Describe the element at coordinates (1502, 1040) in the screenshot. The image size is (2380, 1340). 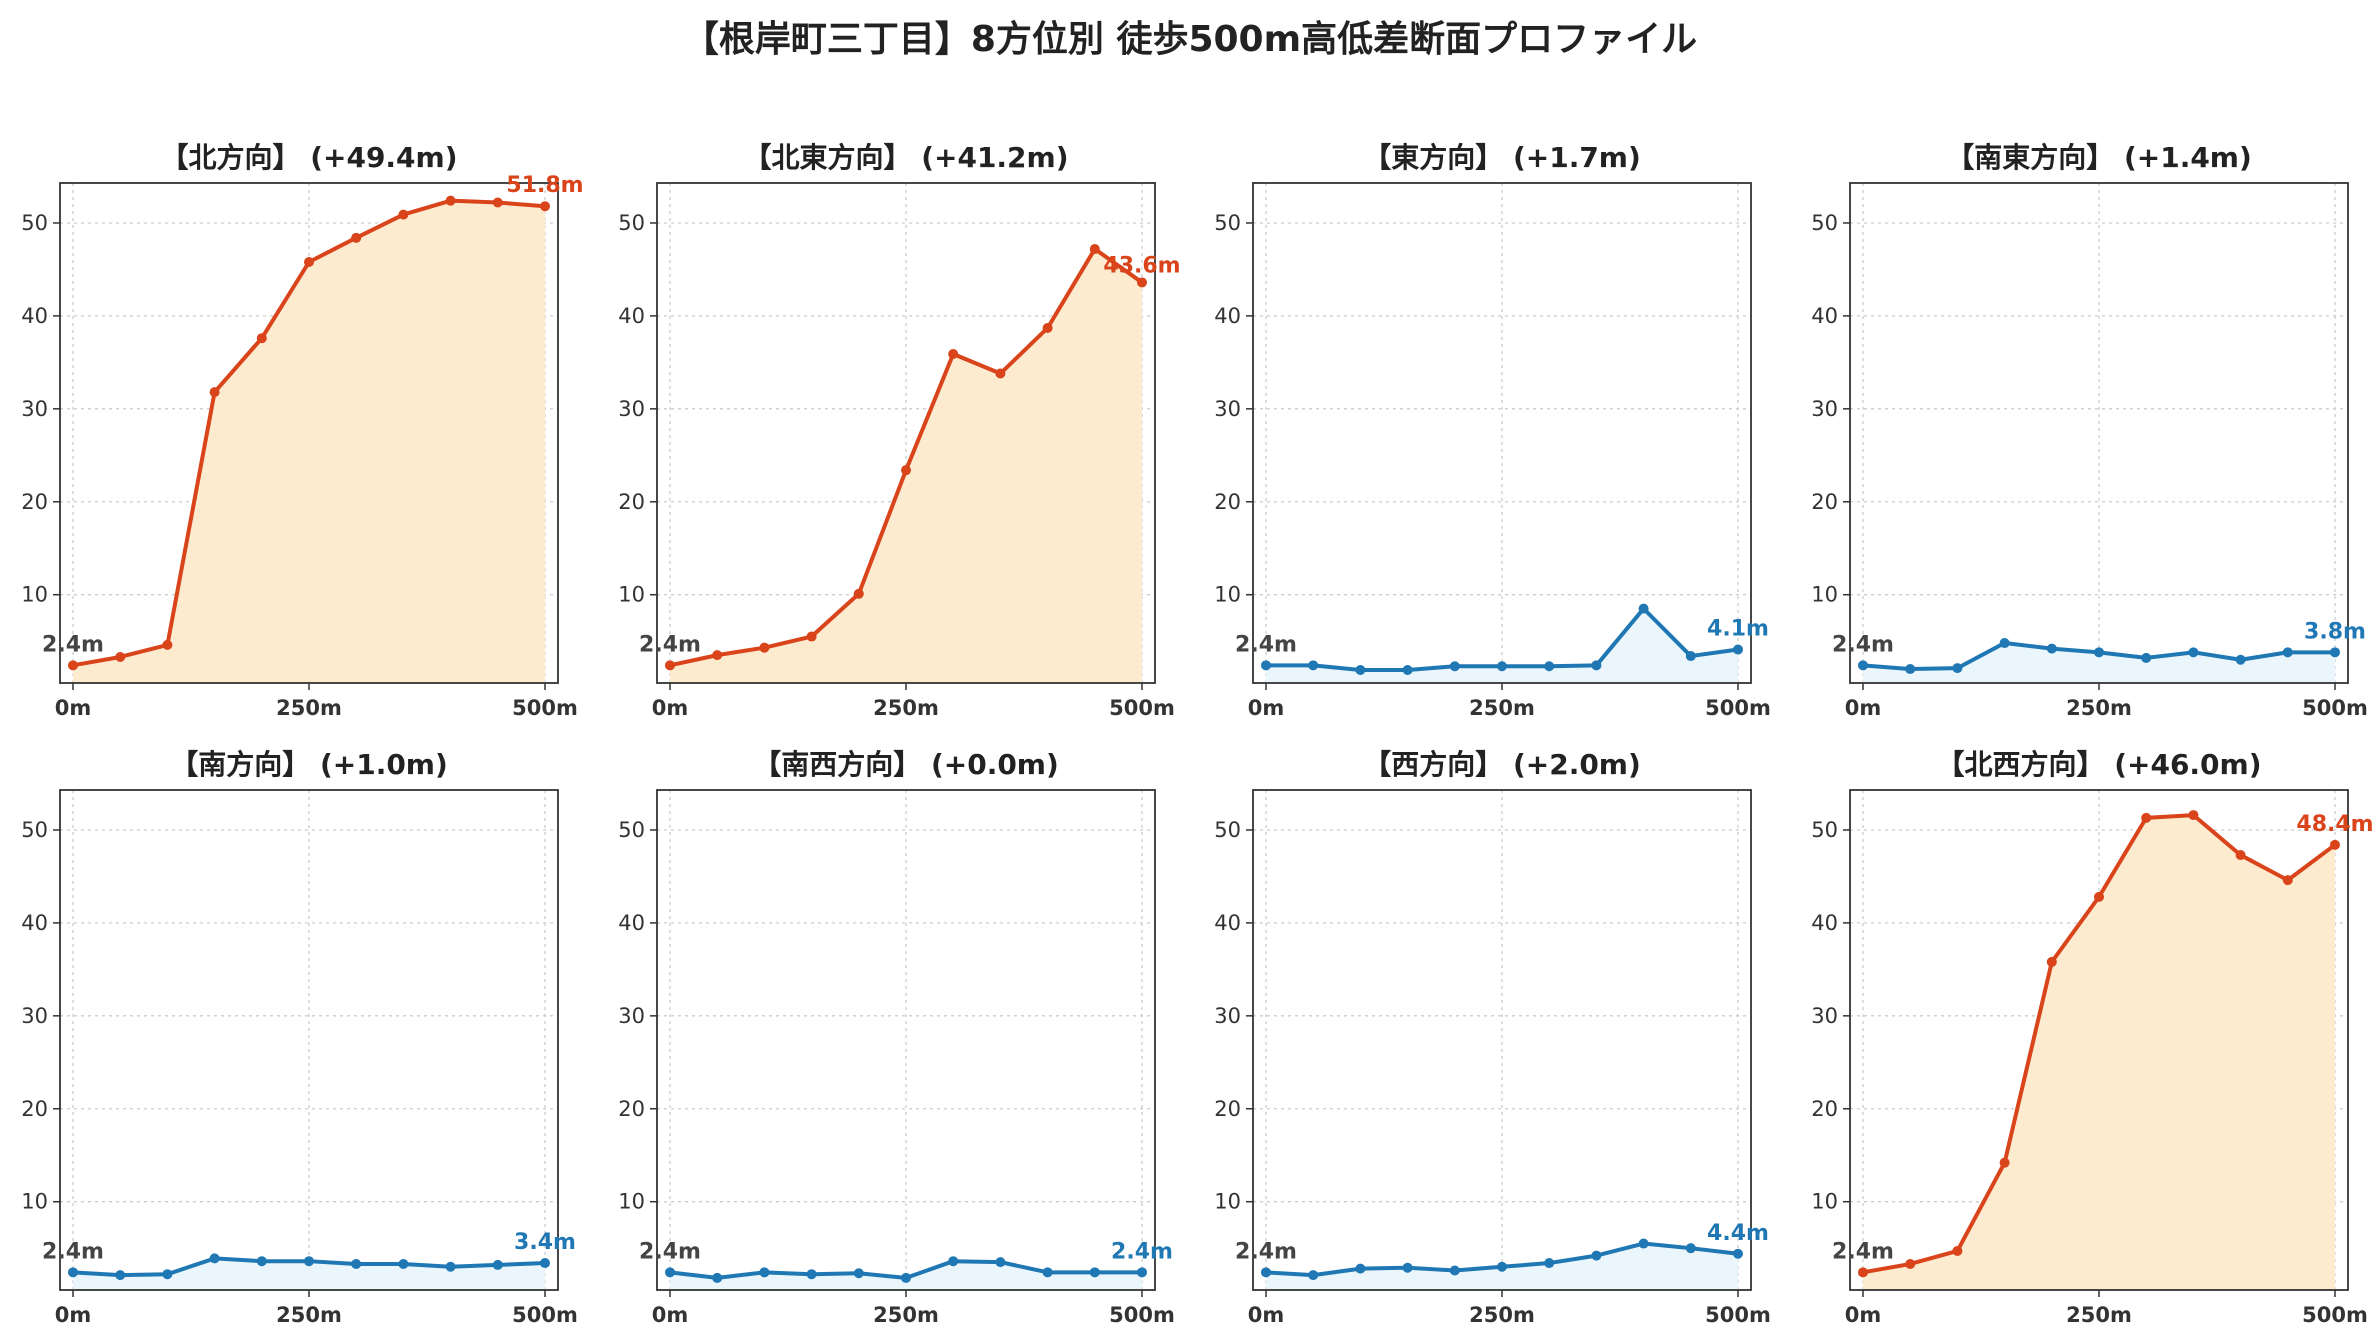
I see `plot-frame` at that location.